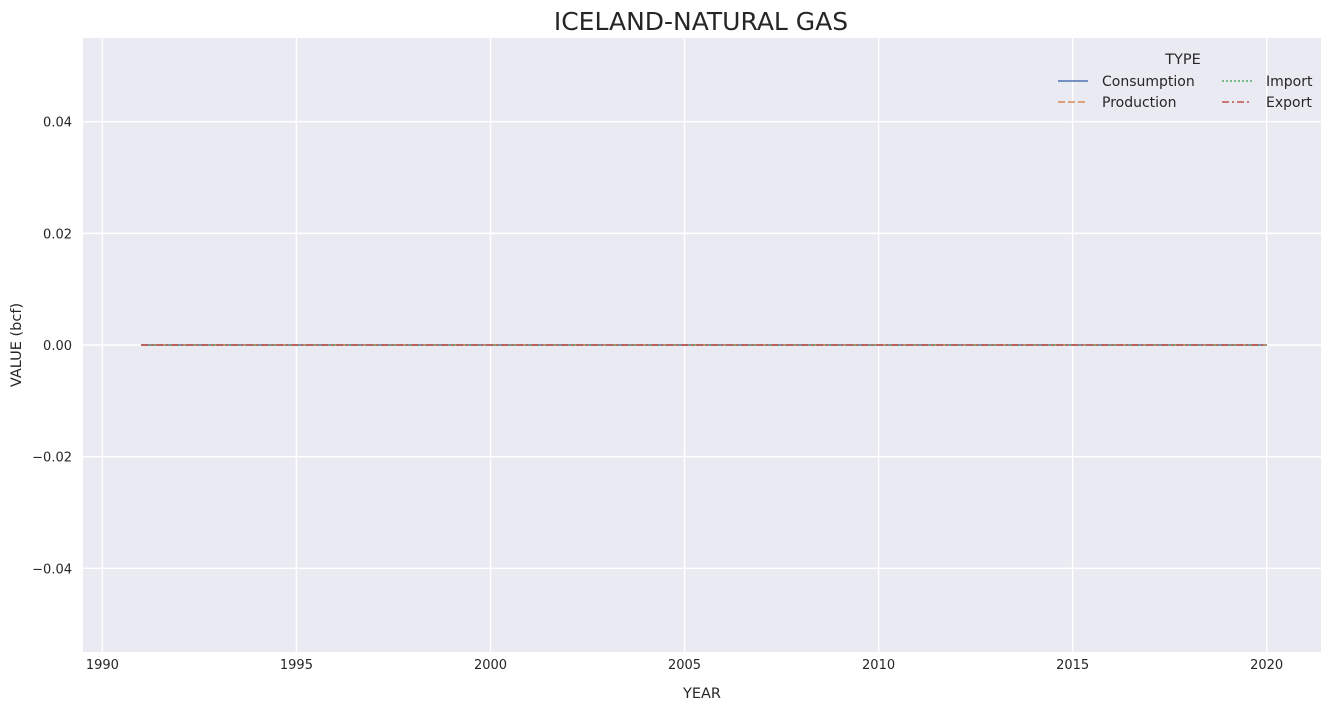 The image size is (1332, 712). Describe the element at coordinates (57, 346) in the screenshot. I see `y-tick-label: 0.00` at that location.